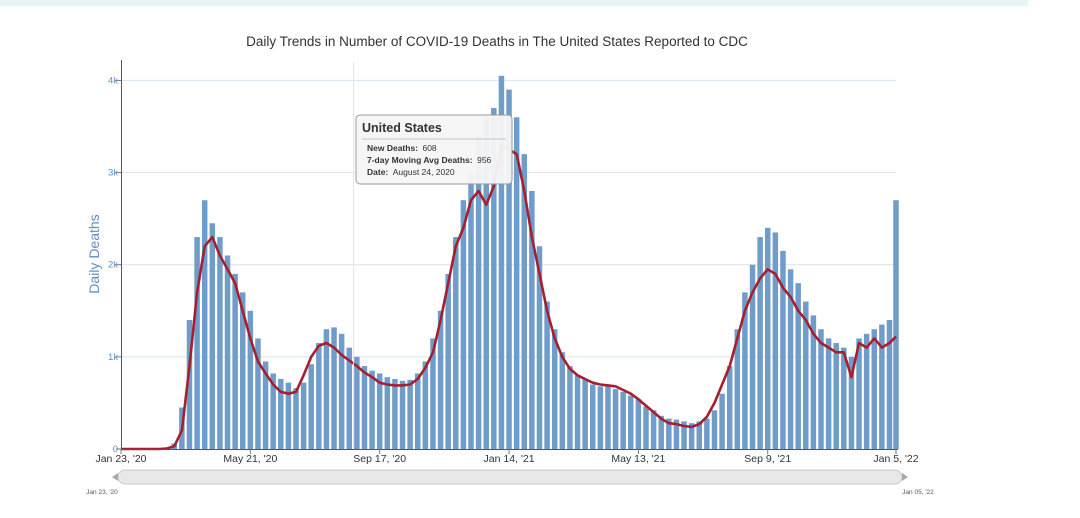 Image resolution: width=1080 pixels, height=518 pixels. I want to click on navigator-scrollbar, so click(510, 477).